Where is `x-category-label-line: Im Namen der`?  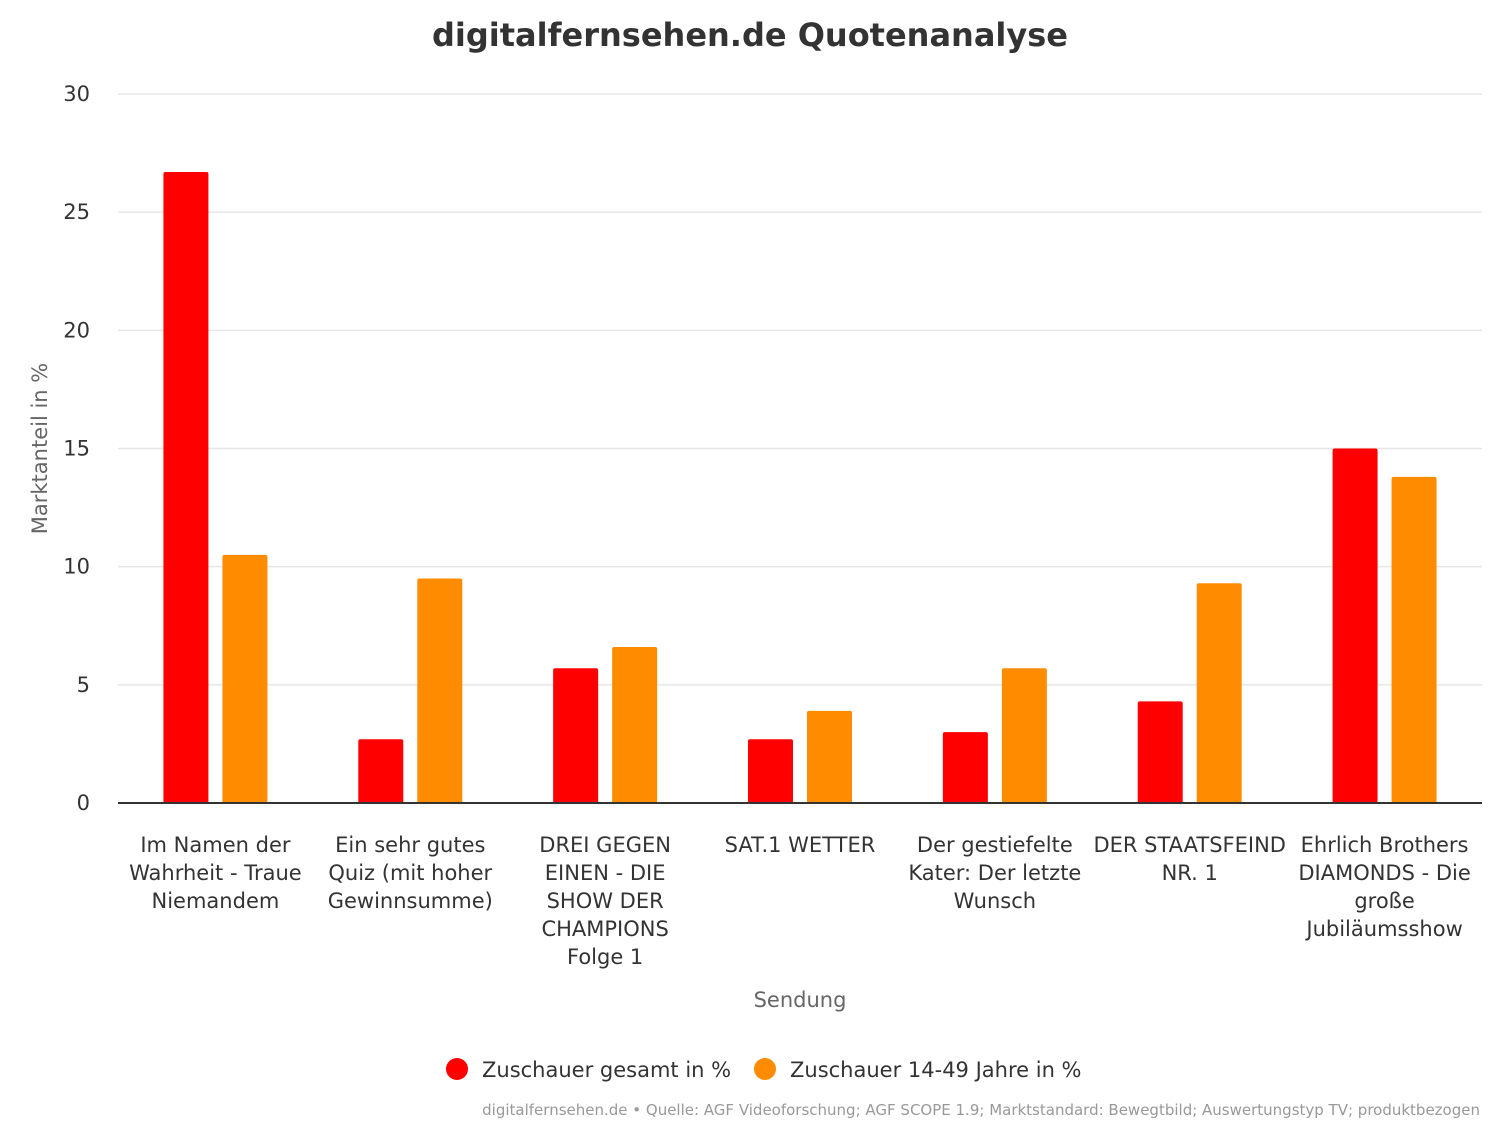
x-category-label-line: Im Namen der is located at coordinates (215, 845).